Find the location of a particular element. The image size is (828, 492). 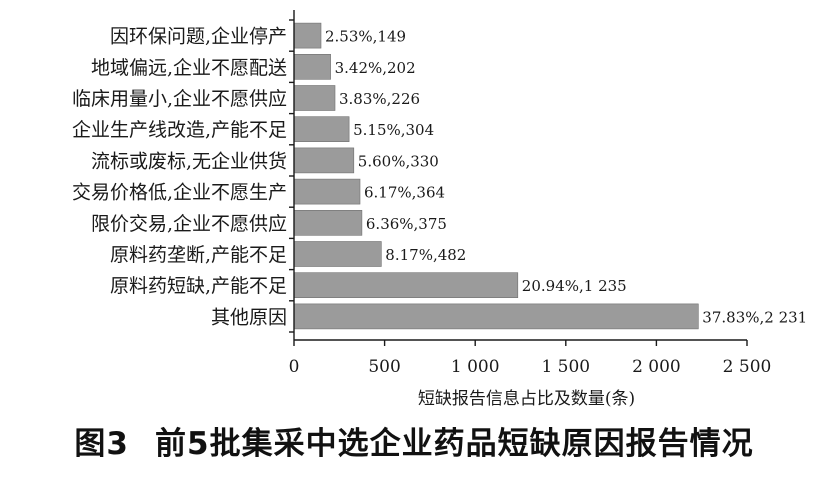

data-label: 6.17%,364 is located at coordinates (404, 193).